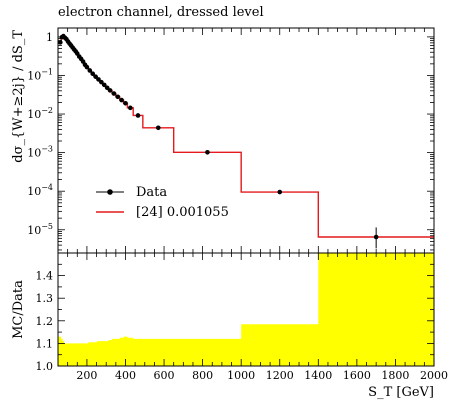  Describe the element at coordinates (47, 187) in the screenshot. I see `y-tick-exponent: −4` at that location.